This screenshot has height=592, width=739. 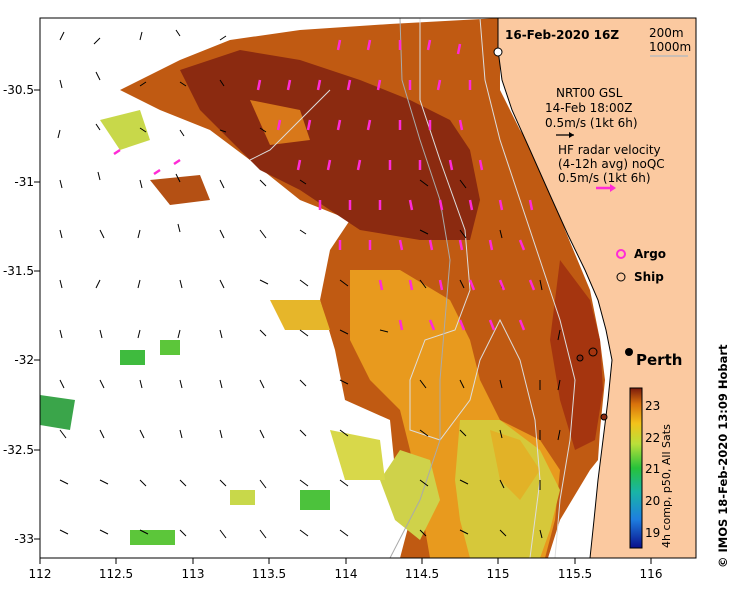 I want to click on colorbar-tick-19: 19, so click(x=653, y=533).